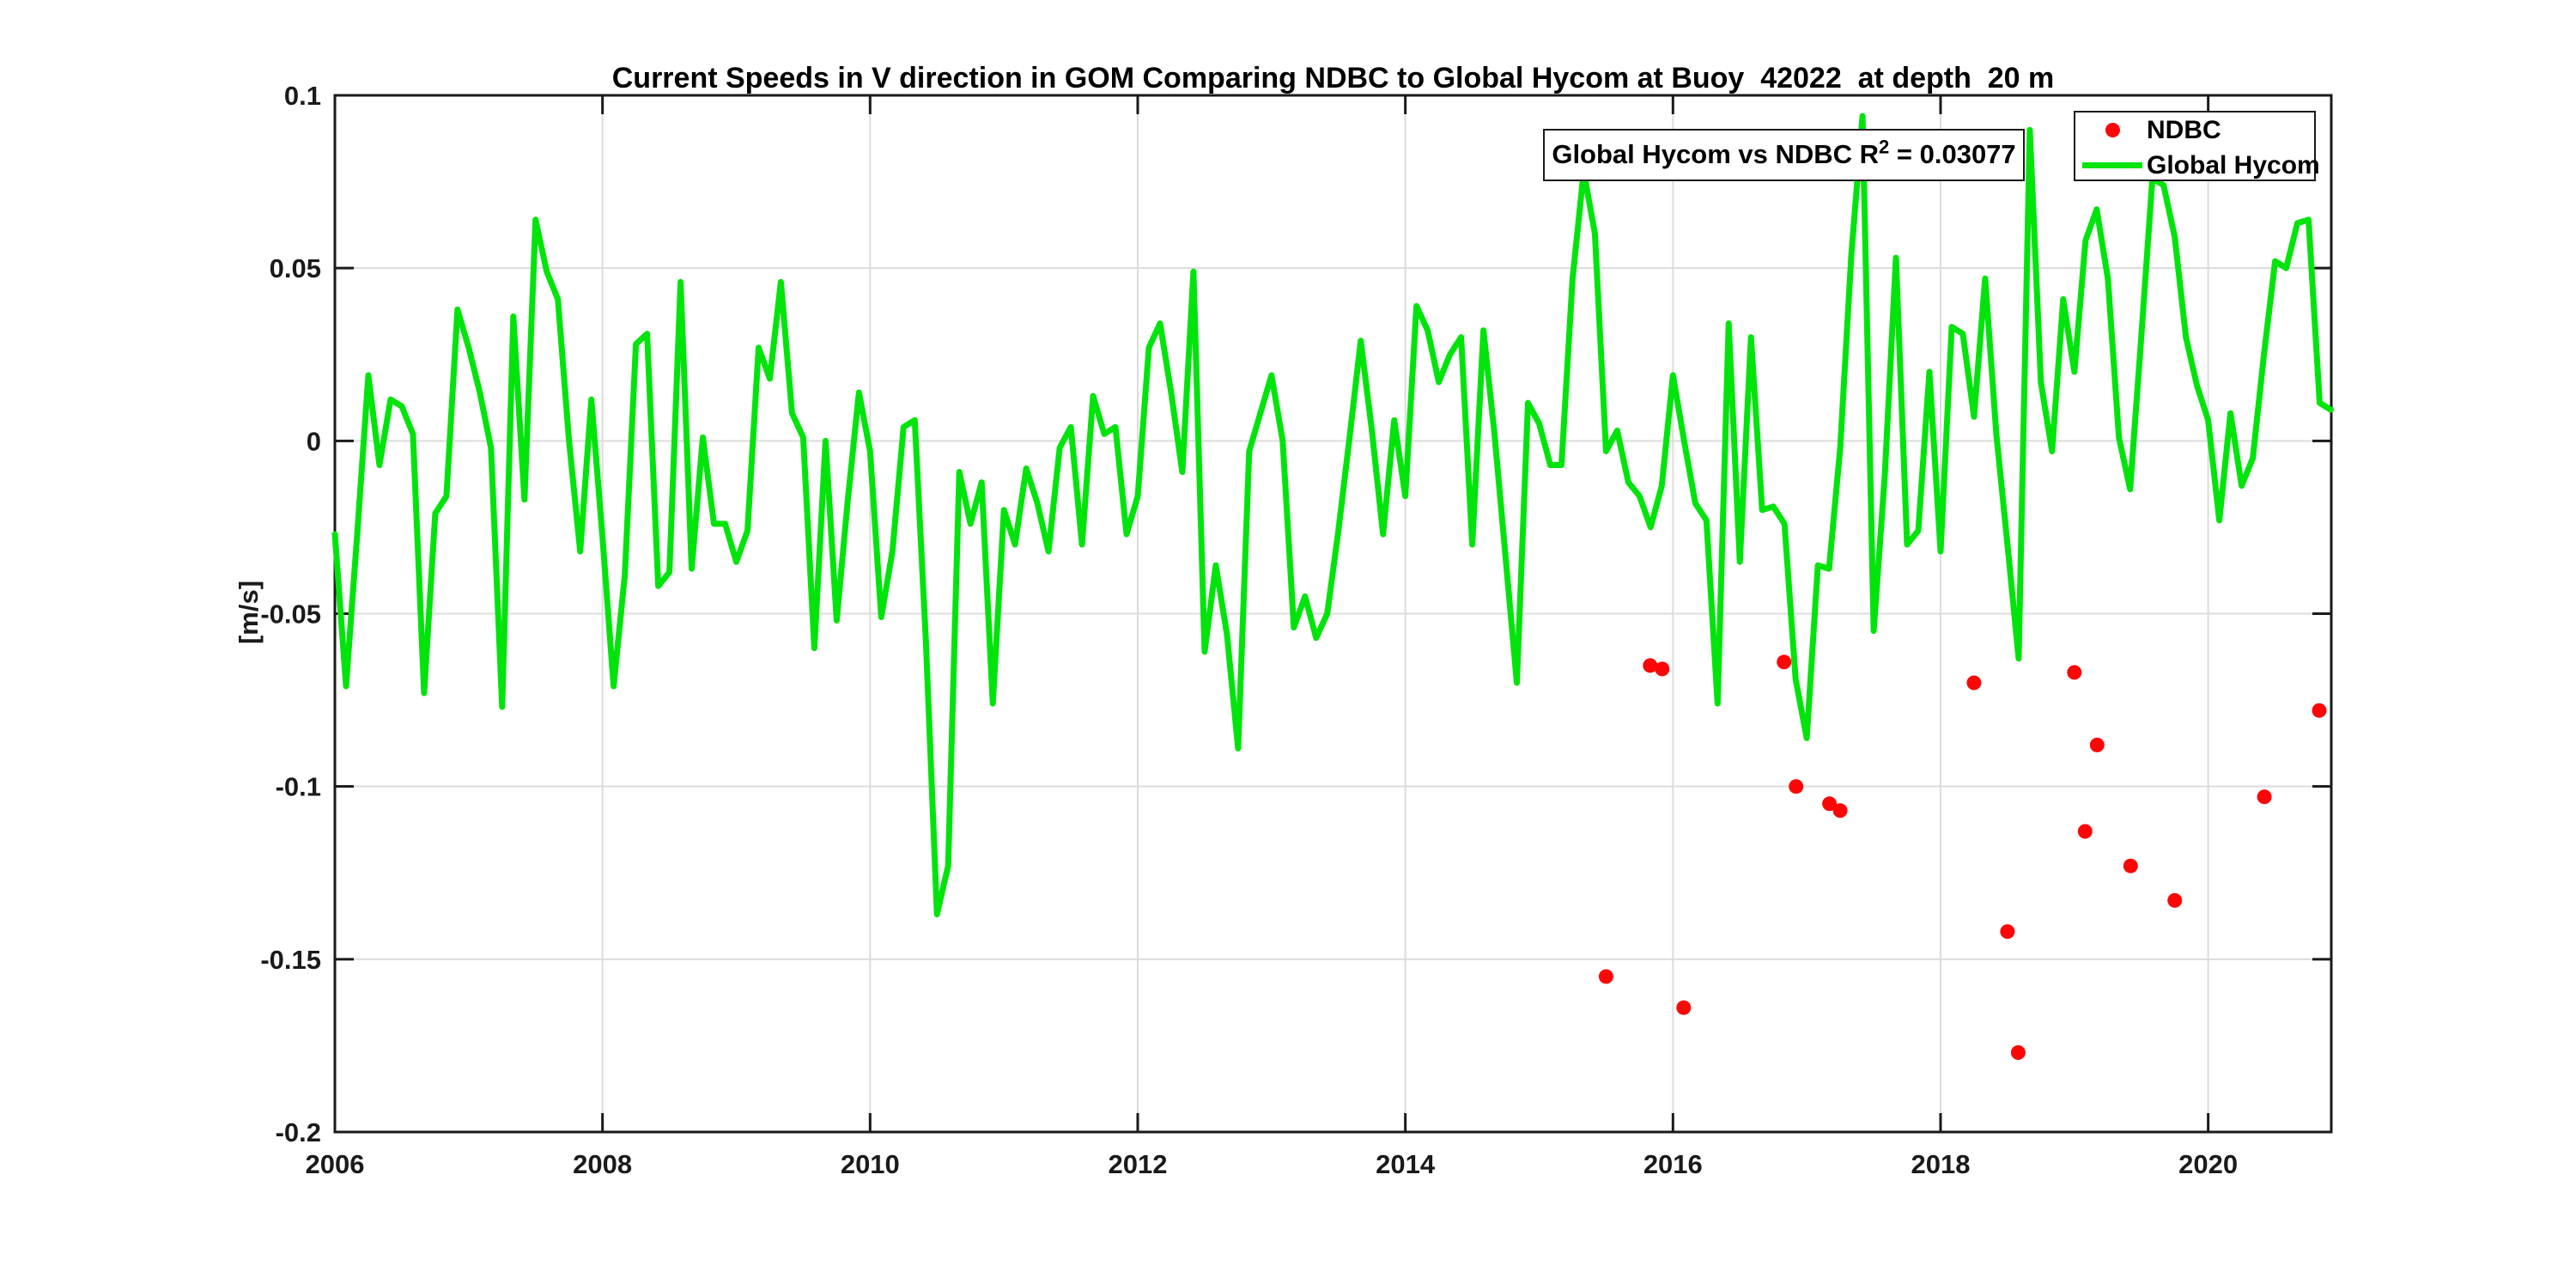  I want to click on x-tick-label: 2006, so click(335, 1164).